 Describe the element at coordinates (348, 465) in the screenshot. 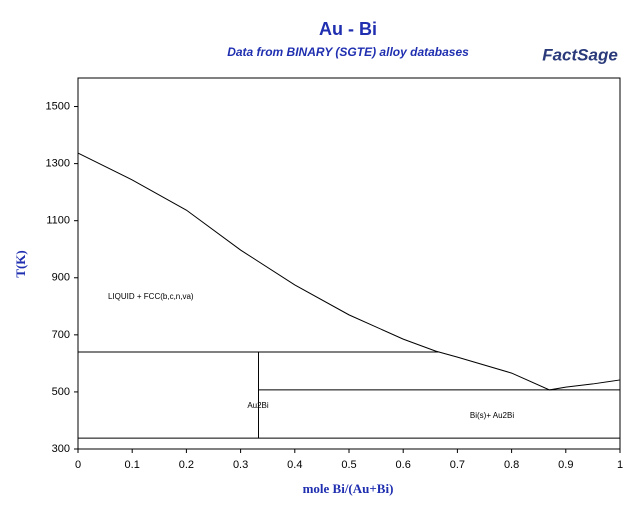

I see `x-tick-label: 0.5` at that location.